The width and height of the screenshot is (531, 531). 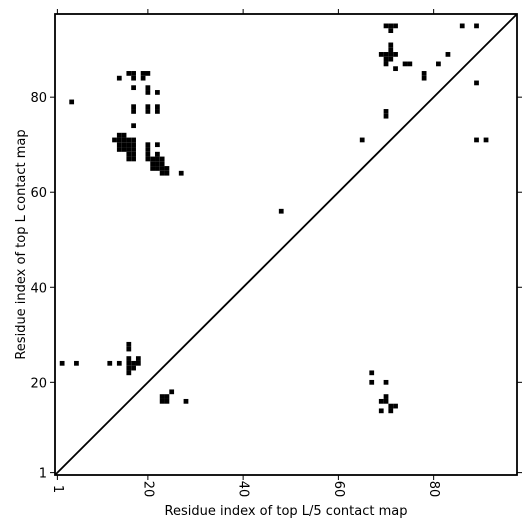 What do you see at coordinates (38, 98) in the screenshot?
I see `y-tick-label: 80` at bounding box center [38, 98].